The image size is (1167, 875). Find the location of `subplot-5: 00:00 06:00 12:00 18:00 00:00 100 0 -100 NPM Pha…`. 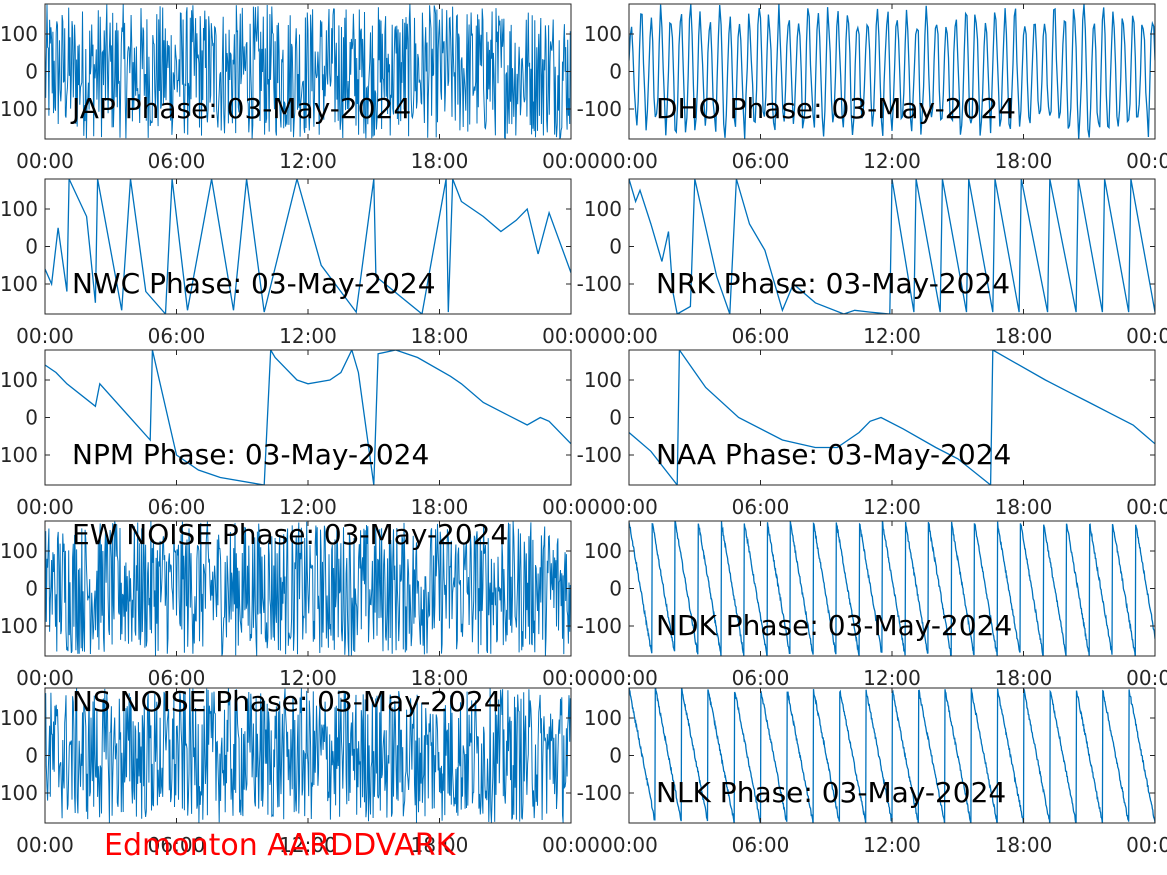

subplot-5: 00:00 06:00 12:00 18:00 00:00 100 0 -100 NPM Pha… is located at coordinates (300, 434).